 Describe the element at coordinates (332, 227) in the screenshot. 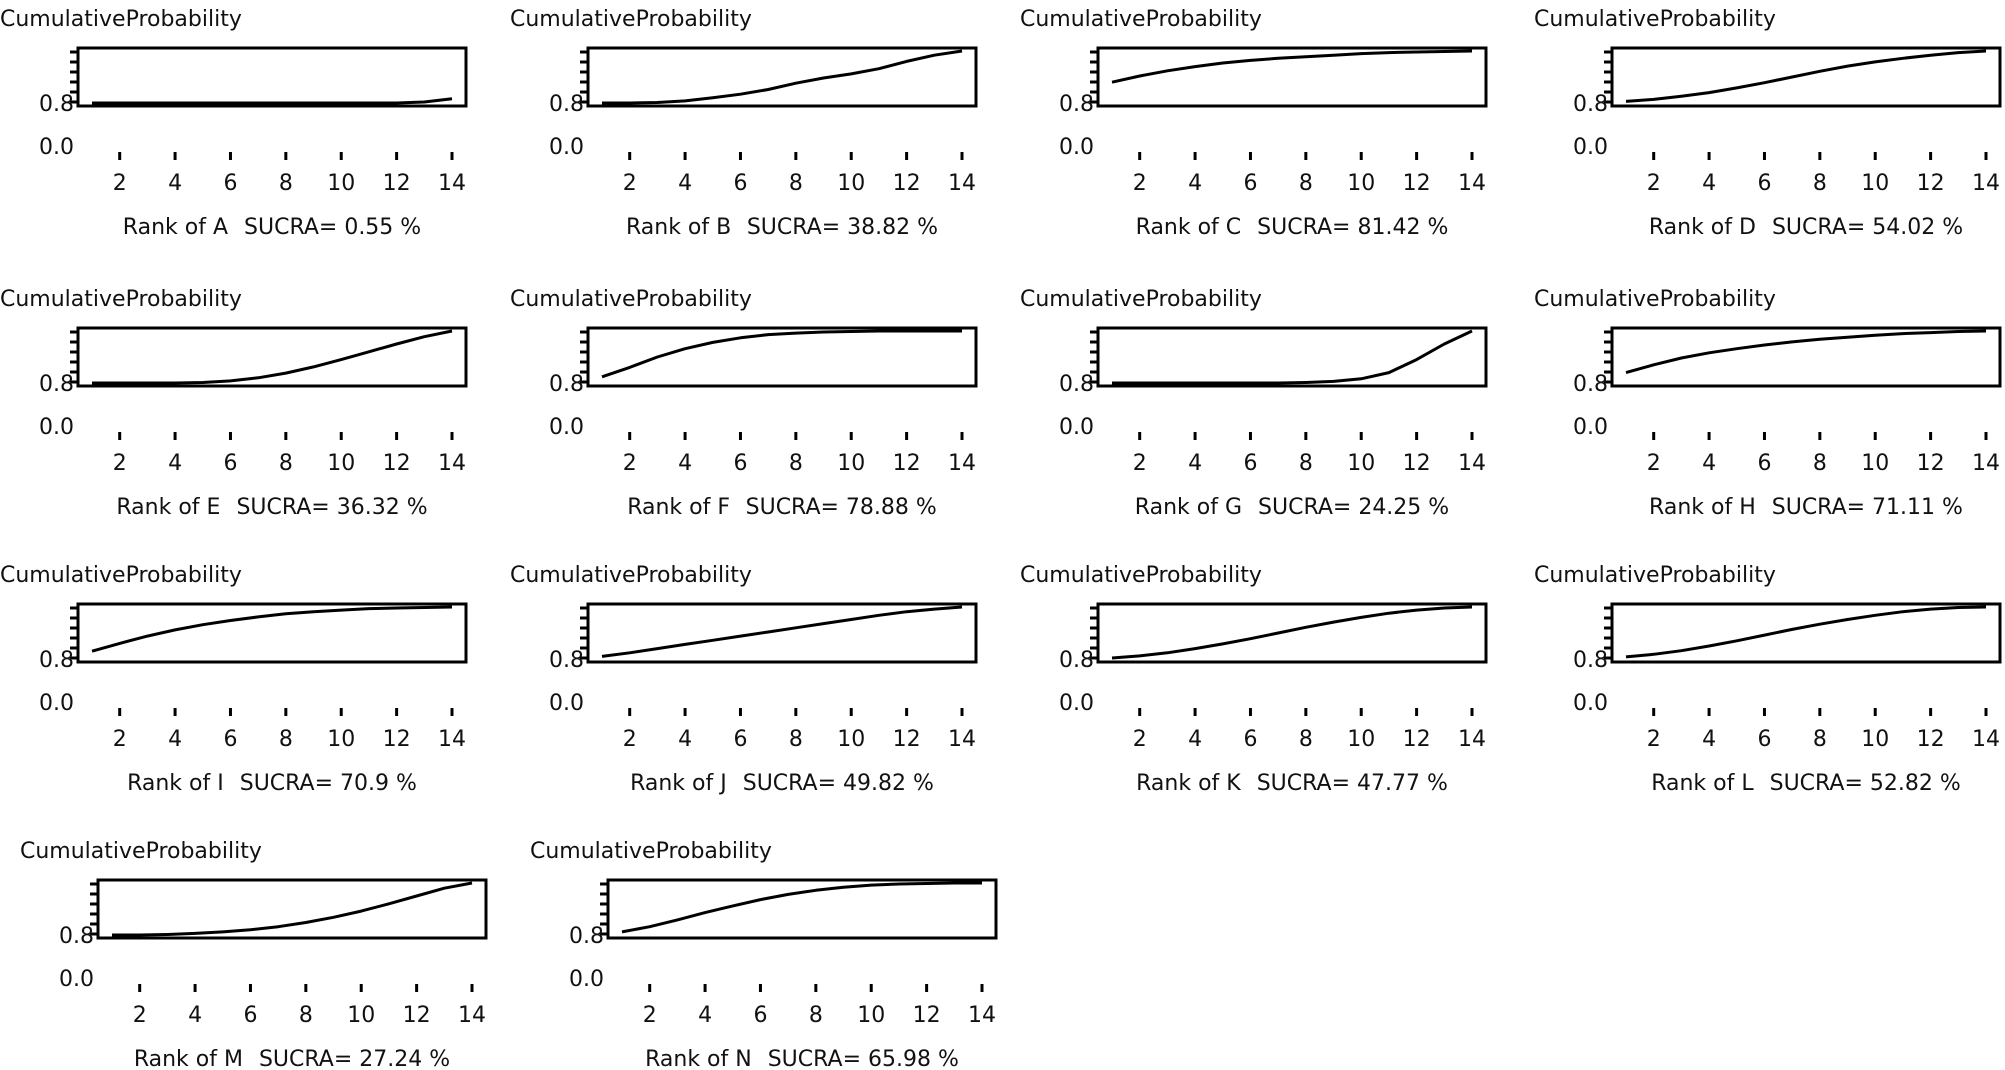

I see `sucra-value: SUCRA= 0.55 %` at that location.